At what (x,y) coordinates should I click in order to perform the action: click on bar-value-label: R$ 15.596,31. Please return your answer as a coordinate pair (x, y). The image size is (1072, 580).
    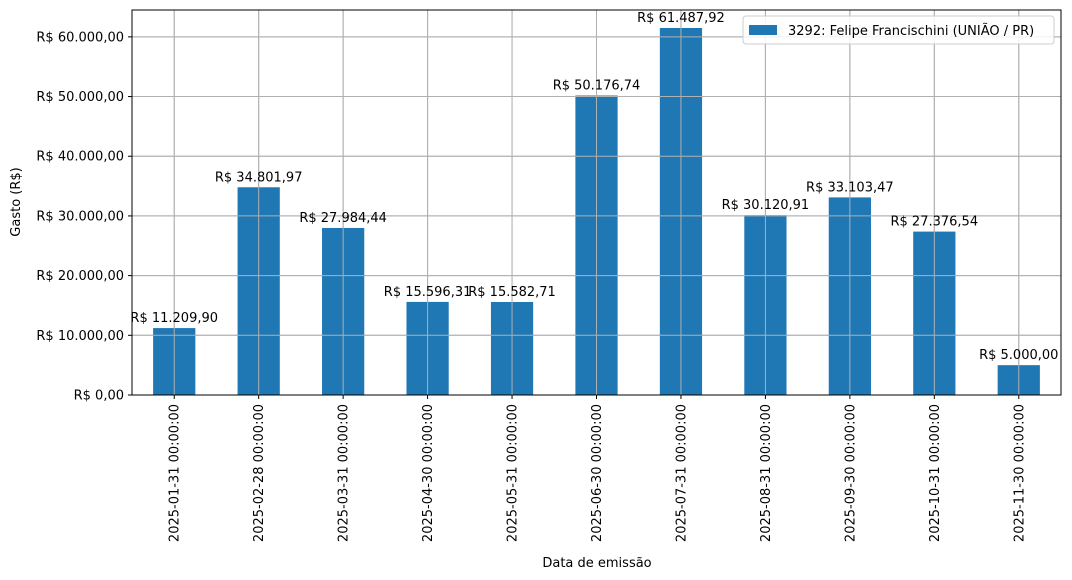
    Looking at the image, I should click on (428, 292).